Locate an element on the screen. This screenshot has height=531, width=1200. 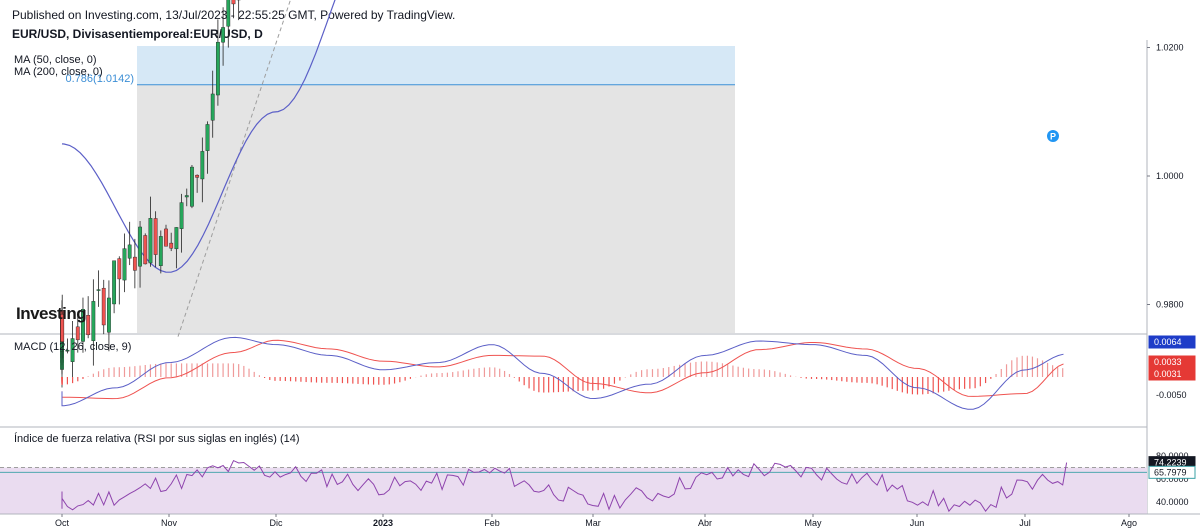
time-tick-label: Jun is located at coordinates (917, 523).